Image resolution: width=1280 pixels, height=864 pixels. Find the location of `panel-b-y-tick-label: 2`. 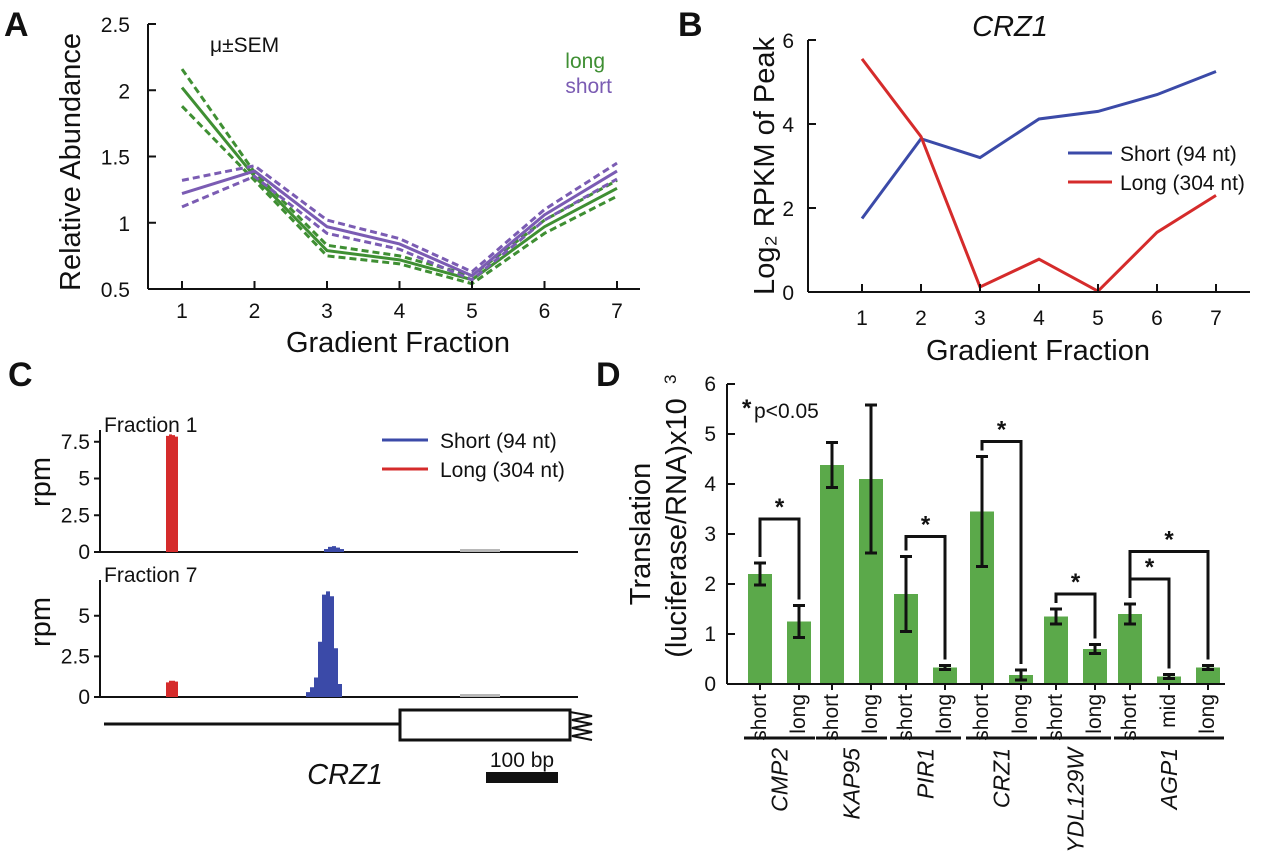

panel-b-y-tick-label: 2 is located at coordinates (788, 209).